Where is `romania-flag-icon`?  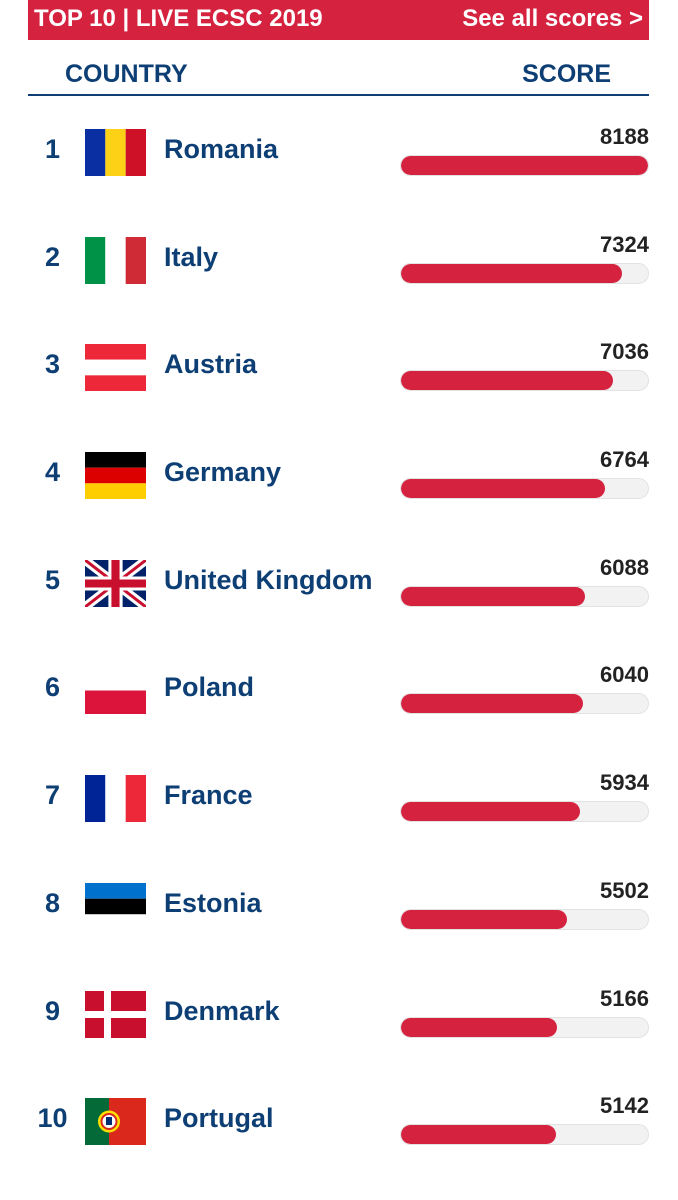 romania-flag-icon is located at coordinates (115, 152).